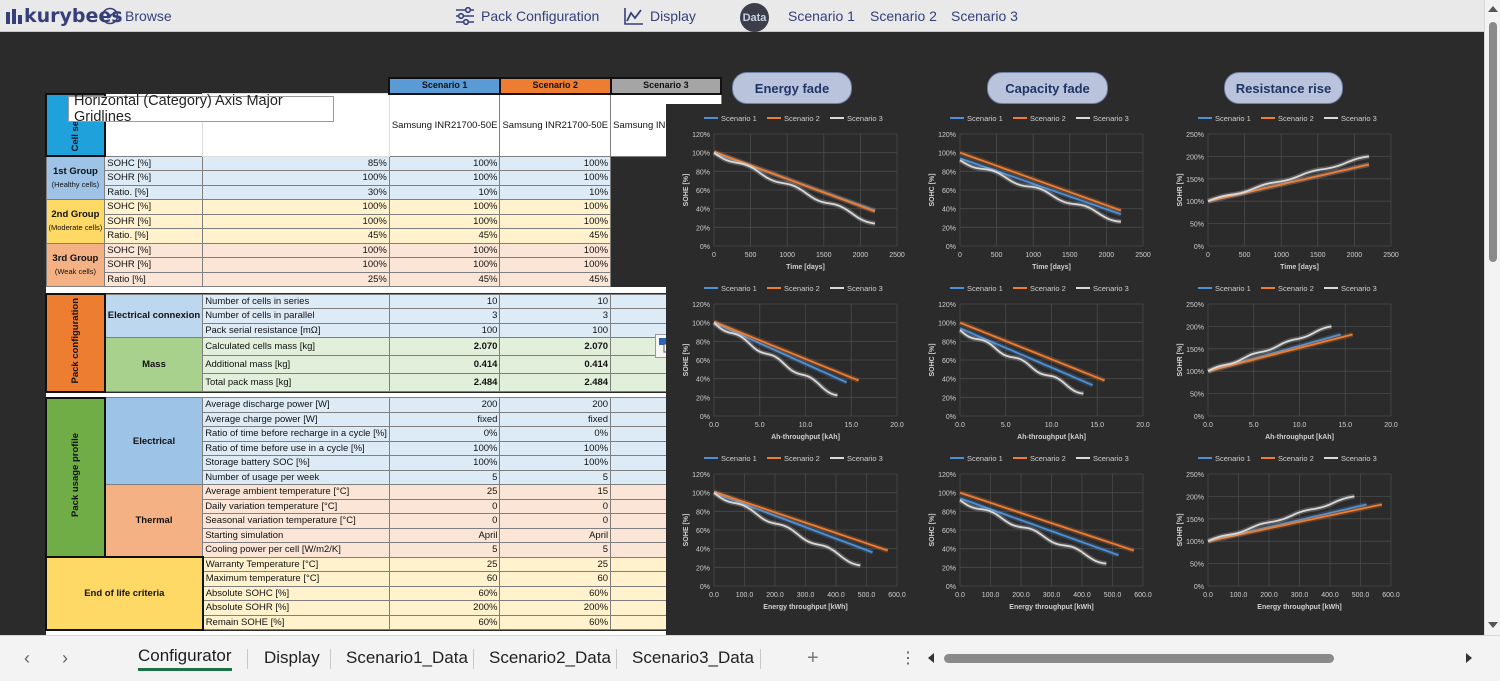 The width and height of the screenshot is (1500, 681). I want to click on param-value-s1: 0.414, so click(444, 364).